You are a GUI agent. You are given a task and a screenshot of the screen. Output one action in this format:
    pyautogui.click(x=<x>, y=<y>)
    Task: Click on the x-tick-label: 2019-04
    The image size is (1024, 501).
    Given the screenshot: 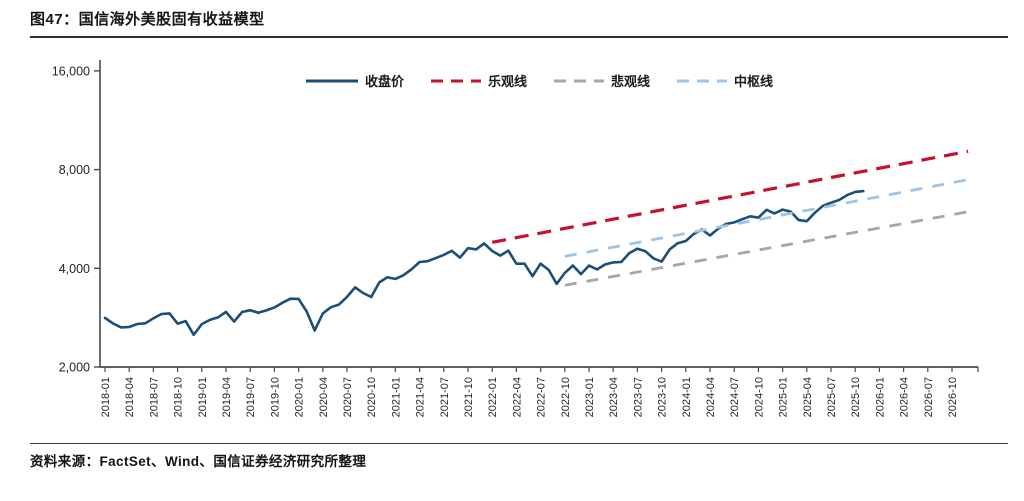 What is the action you would take?
    pyautogui.click(x=227, y=397)
    